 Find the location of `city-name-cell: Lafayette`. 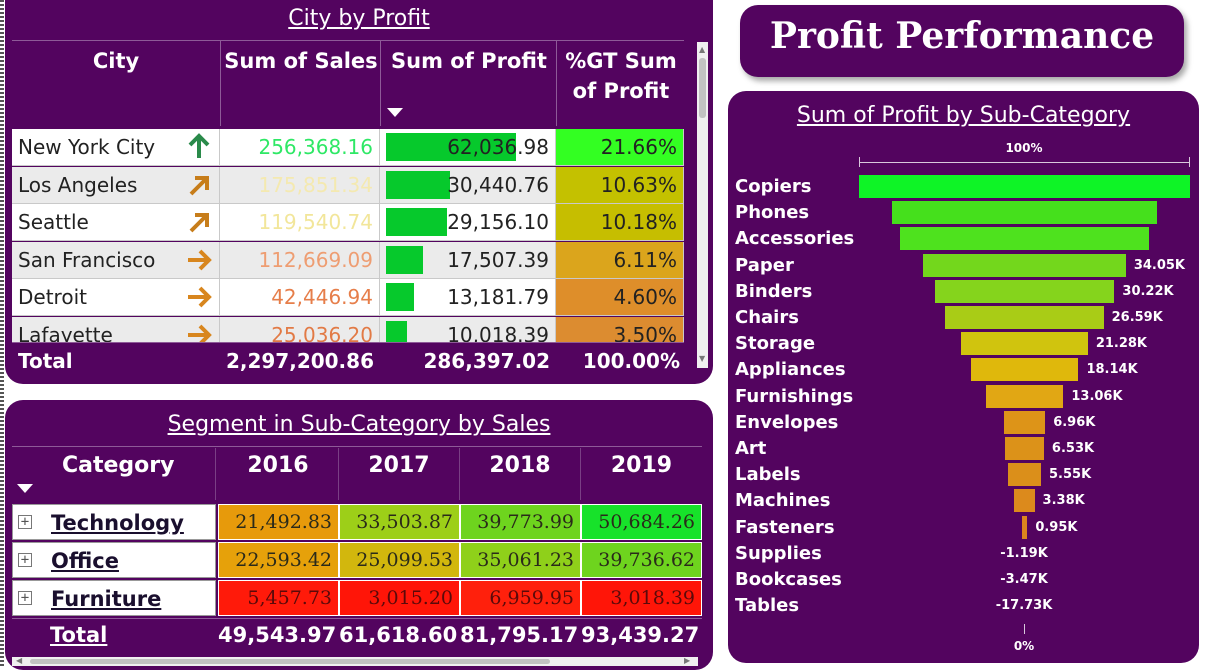

city-name-cell: Lafayette is located at coordinates (116, 329).